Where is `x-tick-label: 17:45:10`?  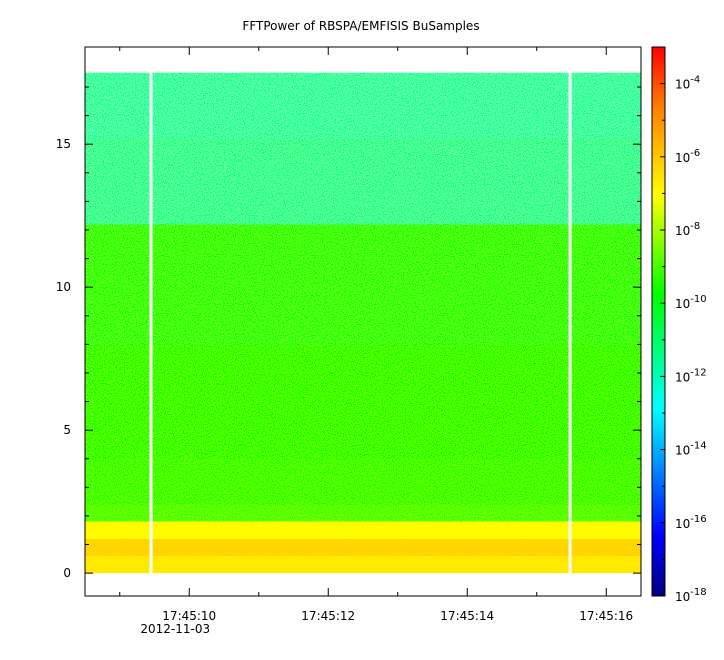
x-tick-label: 17:45:10 is located at coordinates (189, 616).